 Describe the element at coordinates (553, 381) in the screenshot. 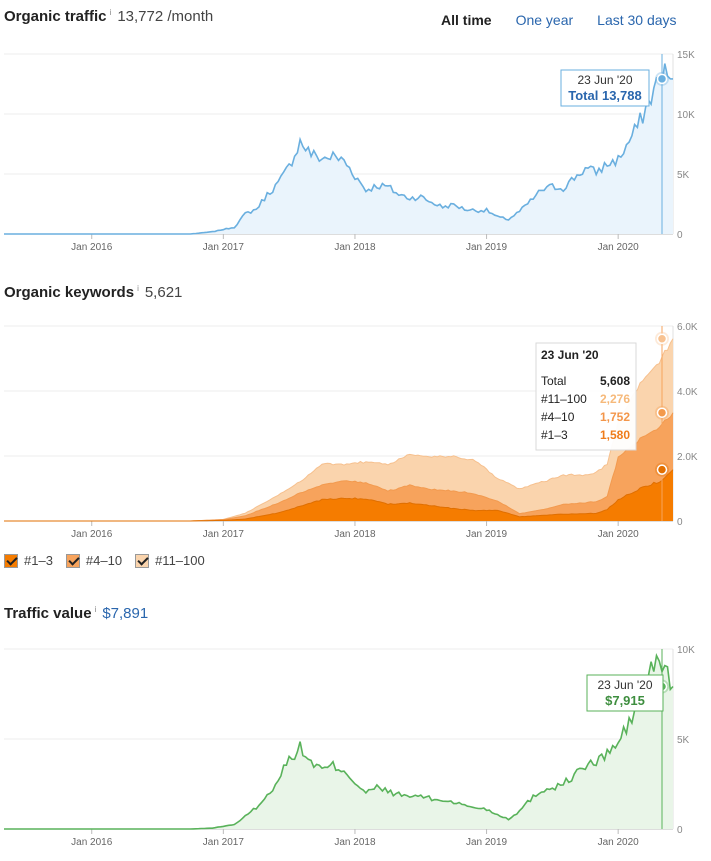

I see `tooltip-row-label: Total` at that location.